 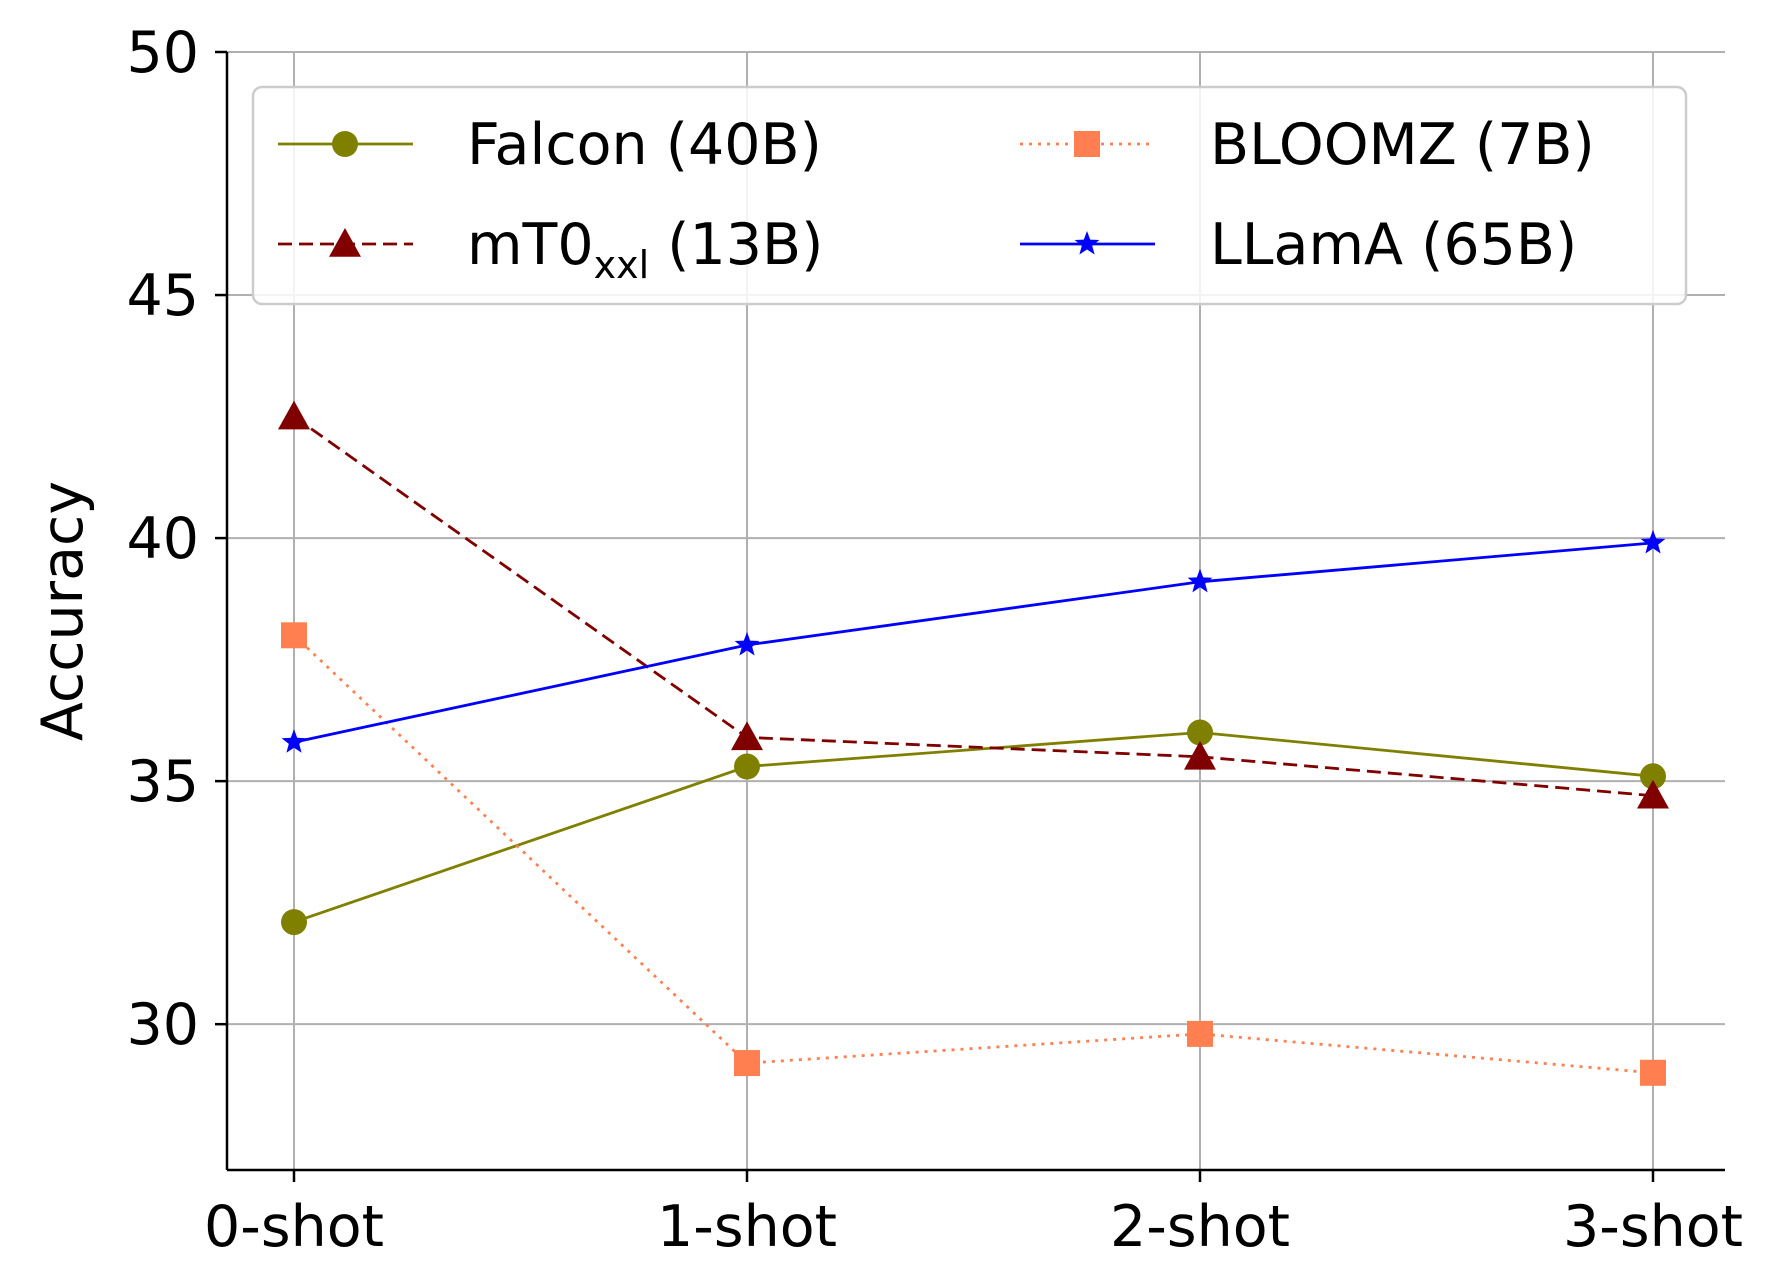 I want to click on y-tick-label-45: 45, so click(x=162, y=296).